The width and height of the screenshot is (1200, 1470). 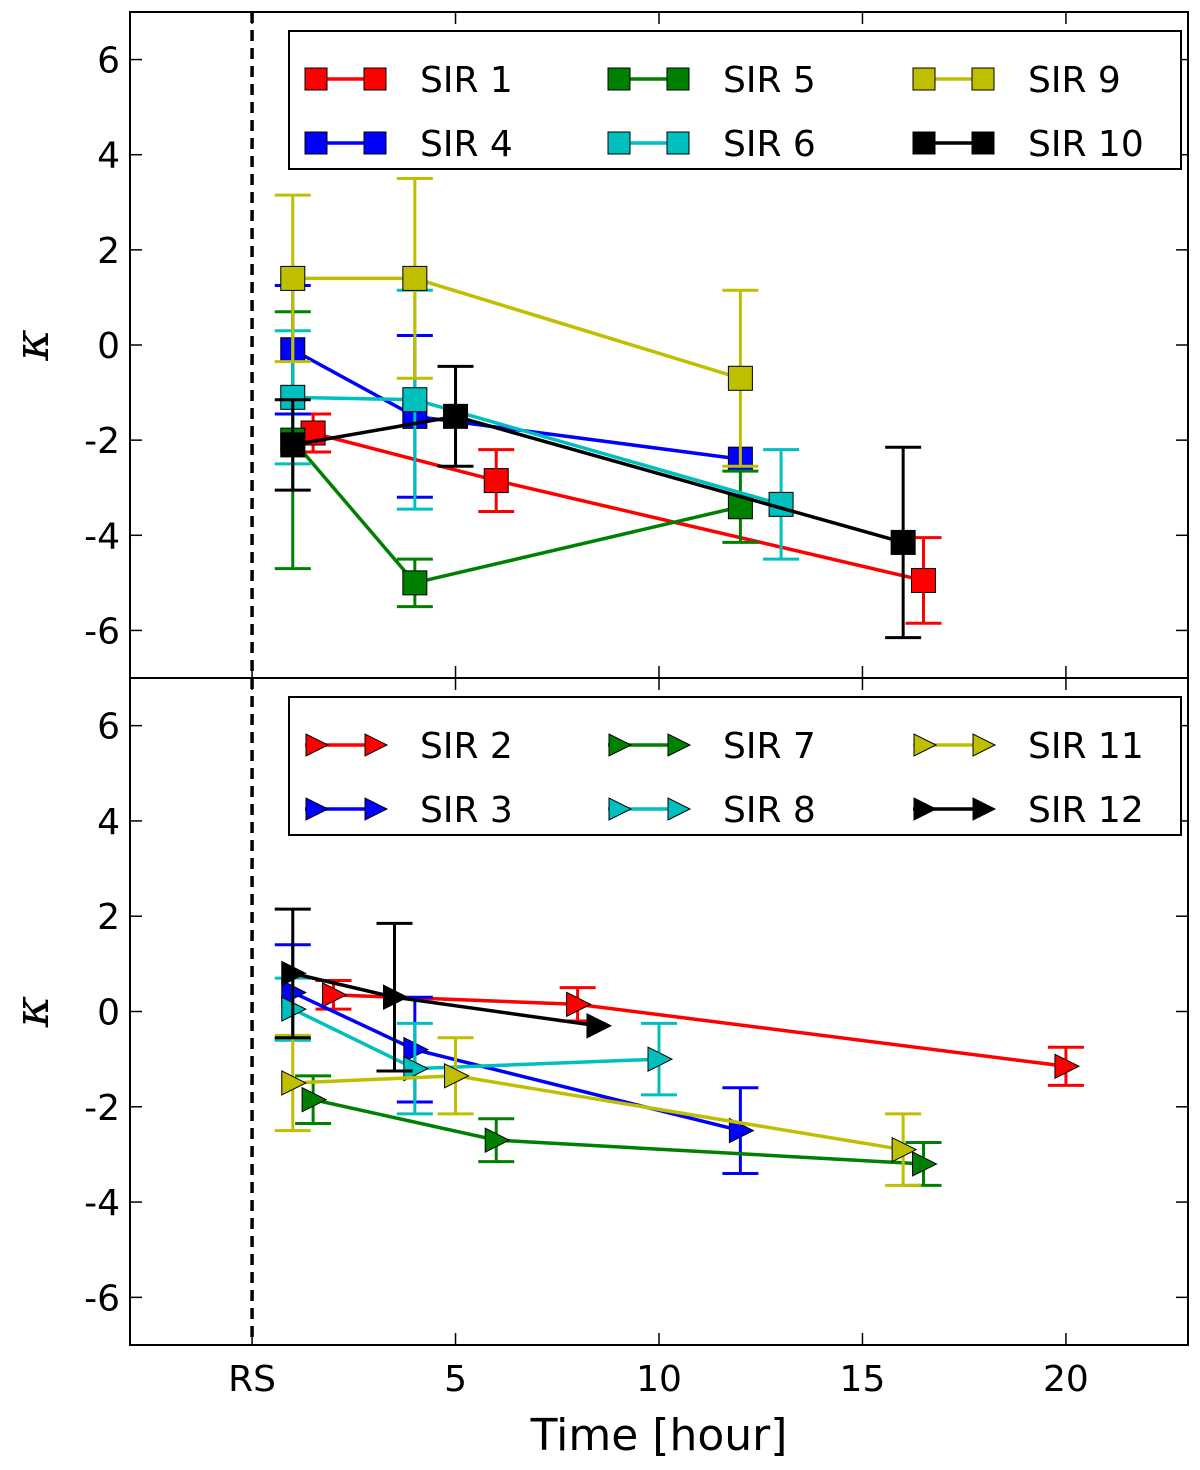 I want to click on legend-item: SIR 1, so click(x=408, y=80).